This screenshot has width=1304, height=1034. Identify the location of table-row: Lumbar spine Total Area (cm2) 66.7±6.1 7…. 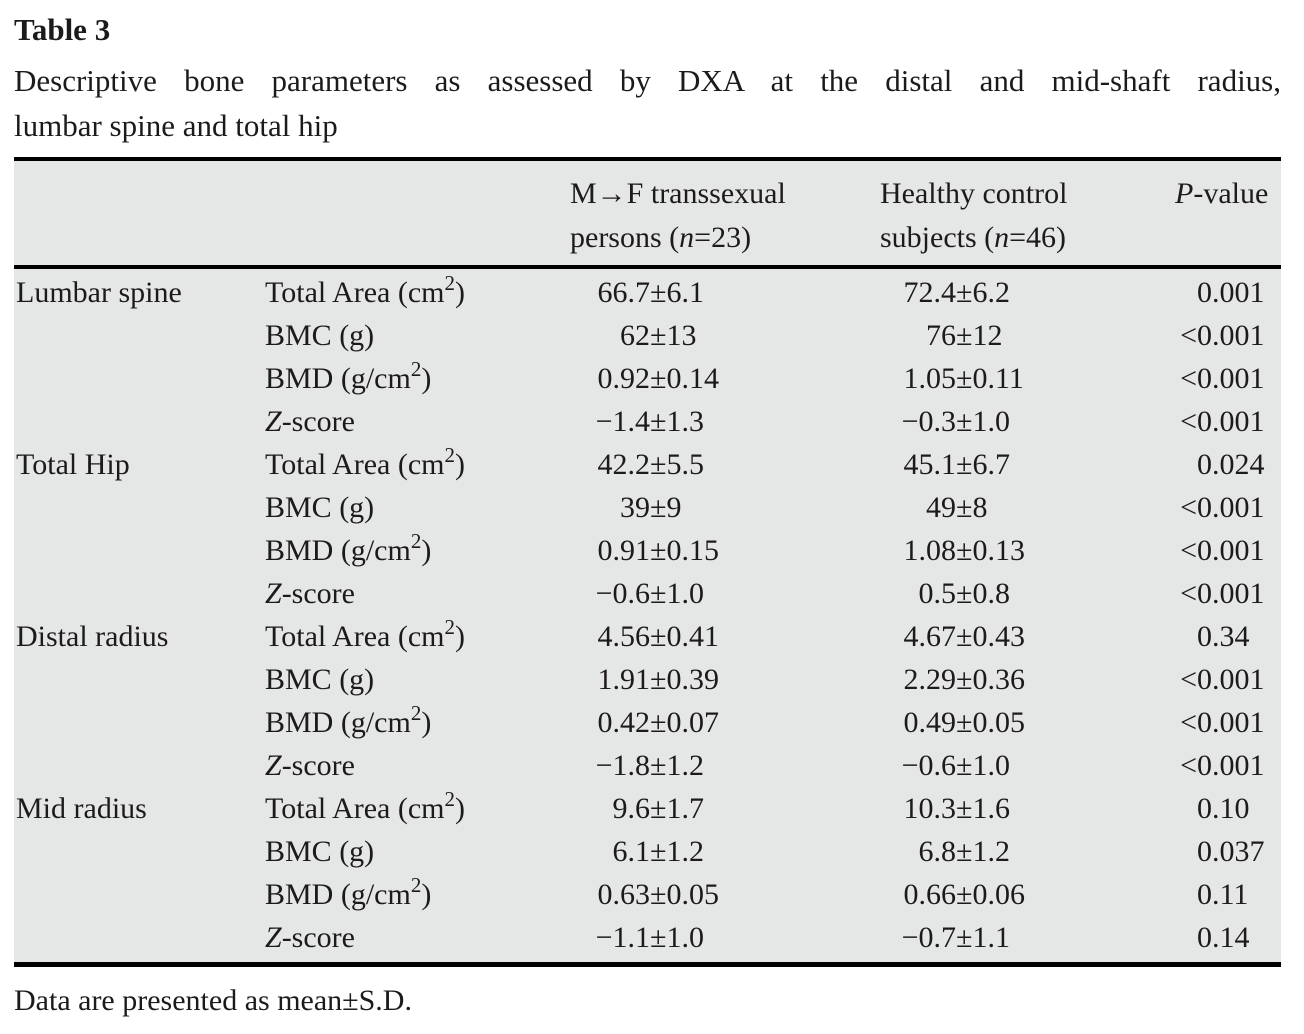
(647, 292).